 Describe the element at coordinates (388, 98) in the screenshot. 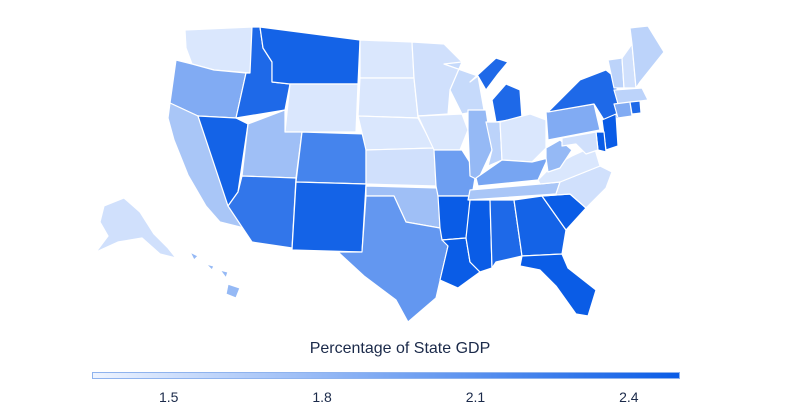

I see `state-sd` at that location.